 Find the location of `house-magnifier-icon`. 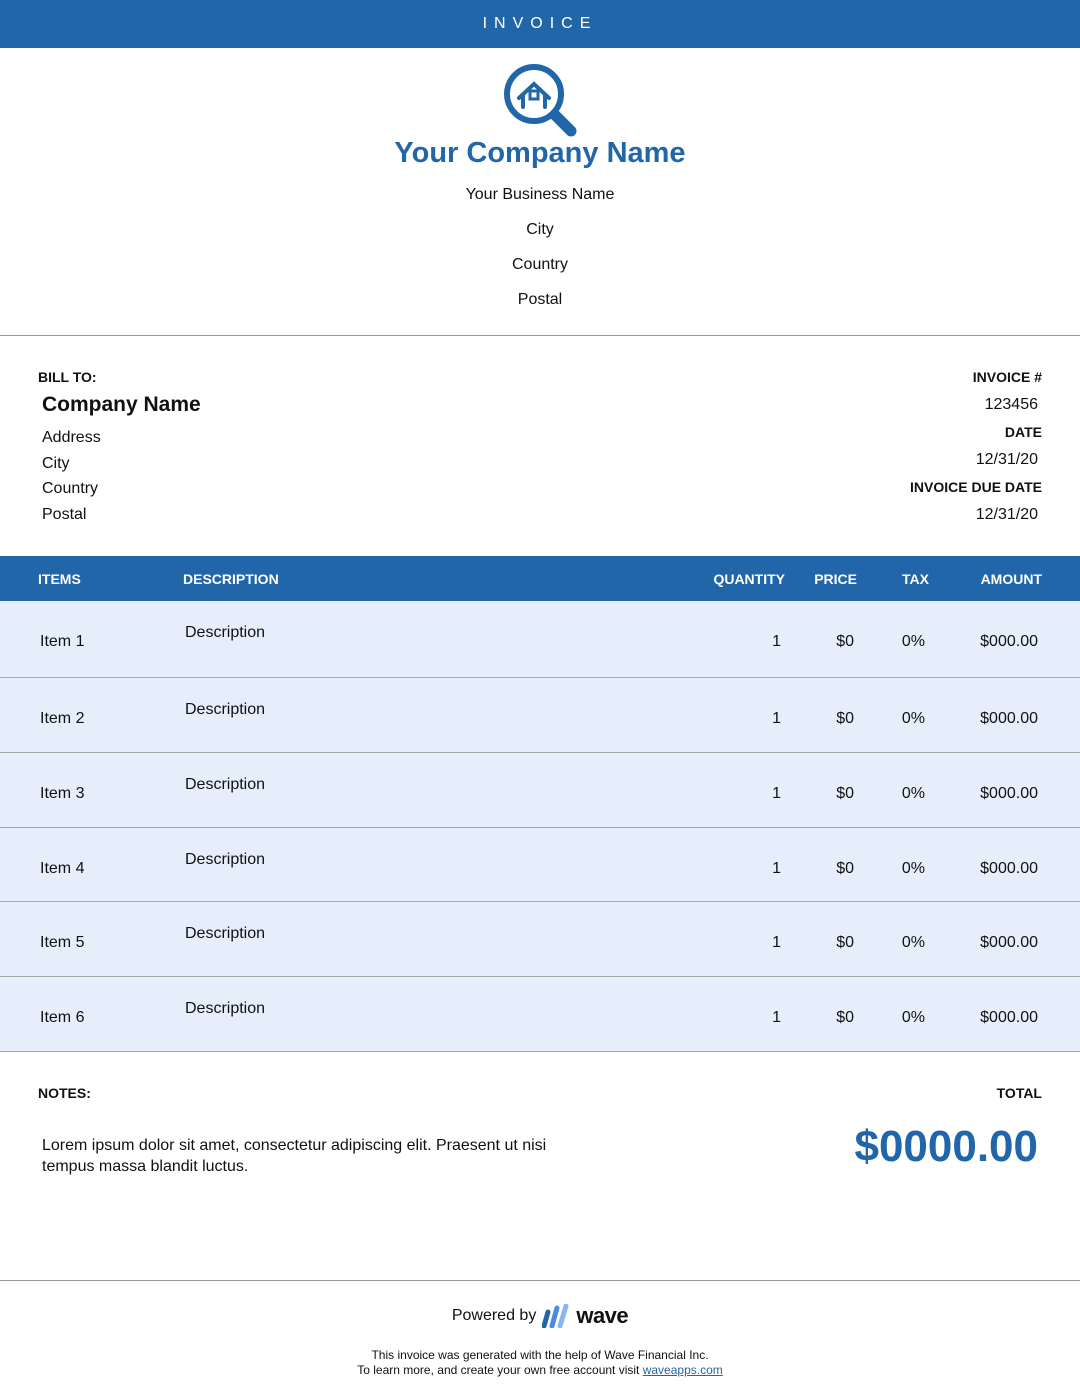

house-magnifier-icon is located at coordinates (540, 100).